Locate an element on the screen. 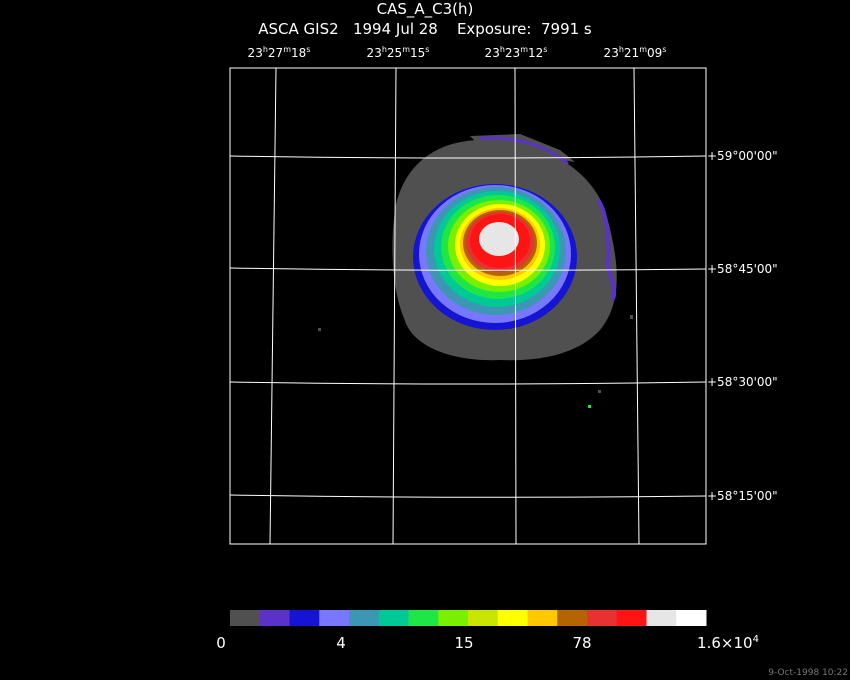 This screenshot has width=850, height=680. image-subtitle: ASCA GIS2 1994 Jul 28 Exposure: 7991 s is located at coordinates (425, 29).